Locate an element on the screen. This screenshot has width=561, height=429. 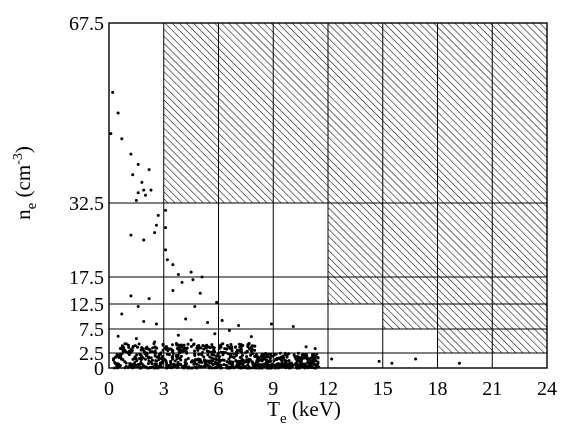
x-tick-label: 21 is located at coordinates (492, 389).